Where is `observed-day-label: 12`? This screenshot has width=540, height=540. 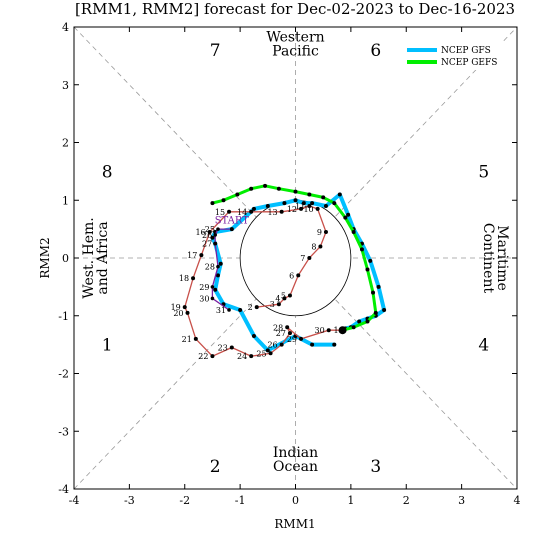
observed-day-label: 12 is located at coordinates (292, 209).